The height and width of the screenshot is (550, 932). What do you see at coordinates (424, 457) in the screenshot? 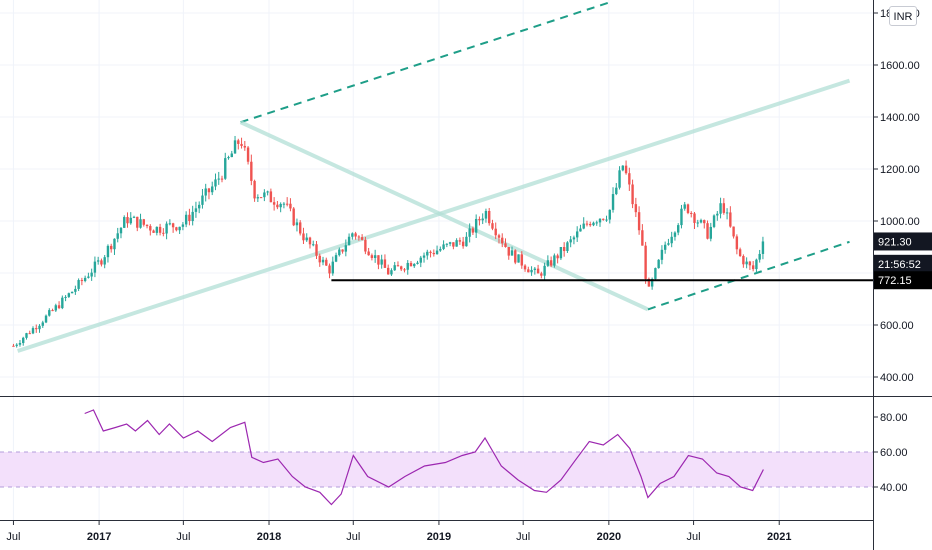
I see `rsi-line` at bounding box center [424, 457].